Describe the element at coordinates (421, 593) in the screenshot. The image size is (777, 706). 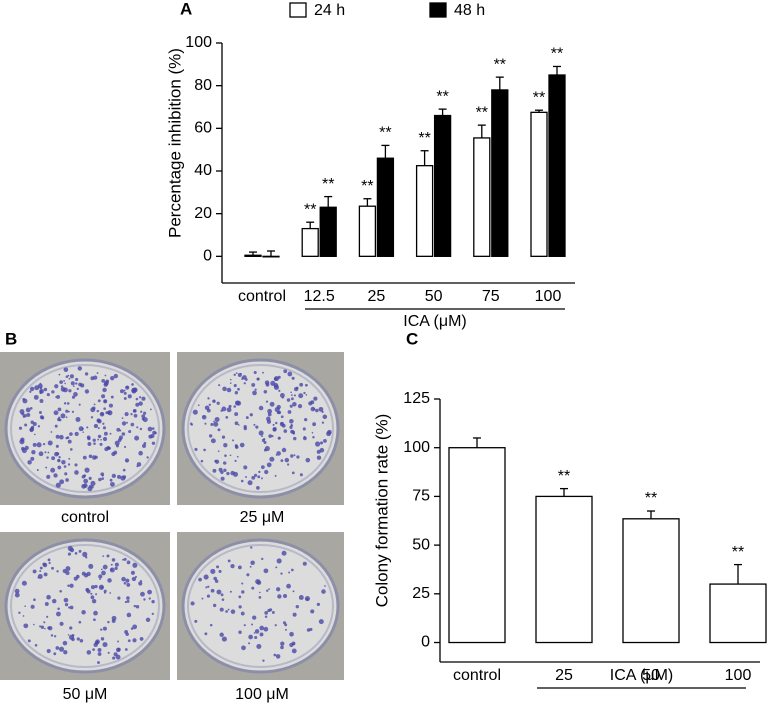
I see `y-tick-label: 25` at that location.